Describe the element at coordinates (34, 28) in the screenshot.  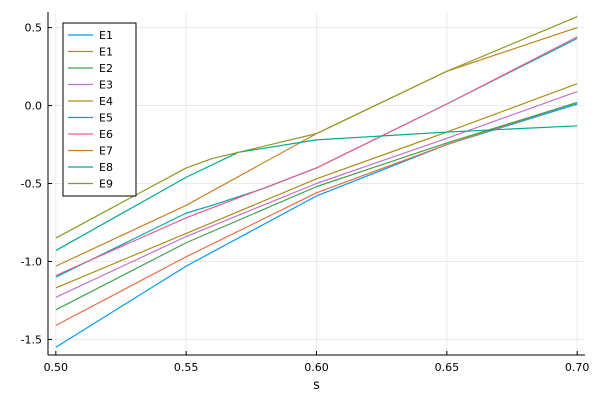
I see `y-tick-label: 0.5` at that location.